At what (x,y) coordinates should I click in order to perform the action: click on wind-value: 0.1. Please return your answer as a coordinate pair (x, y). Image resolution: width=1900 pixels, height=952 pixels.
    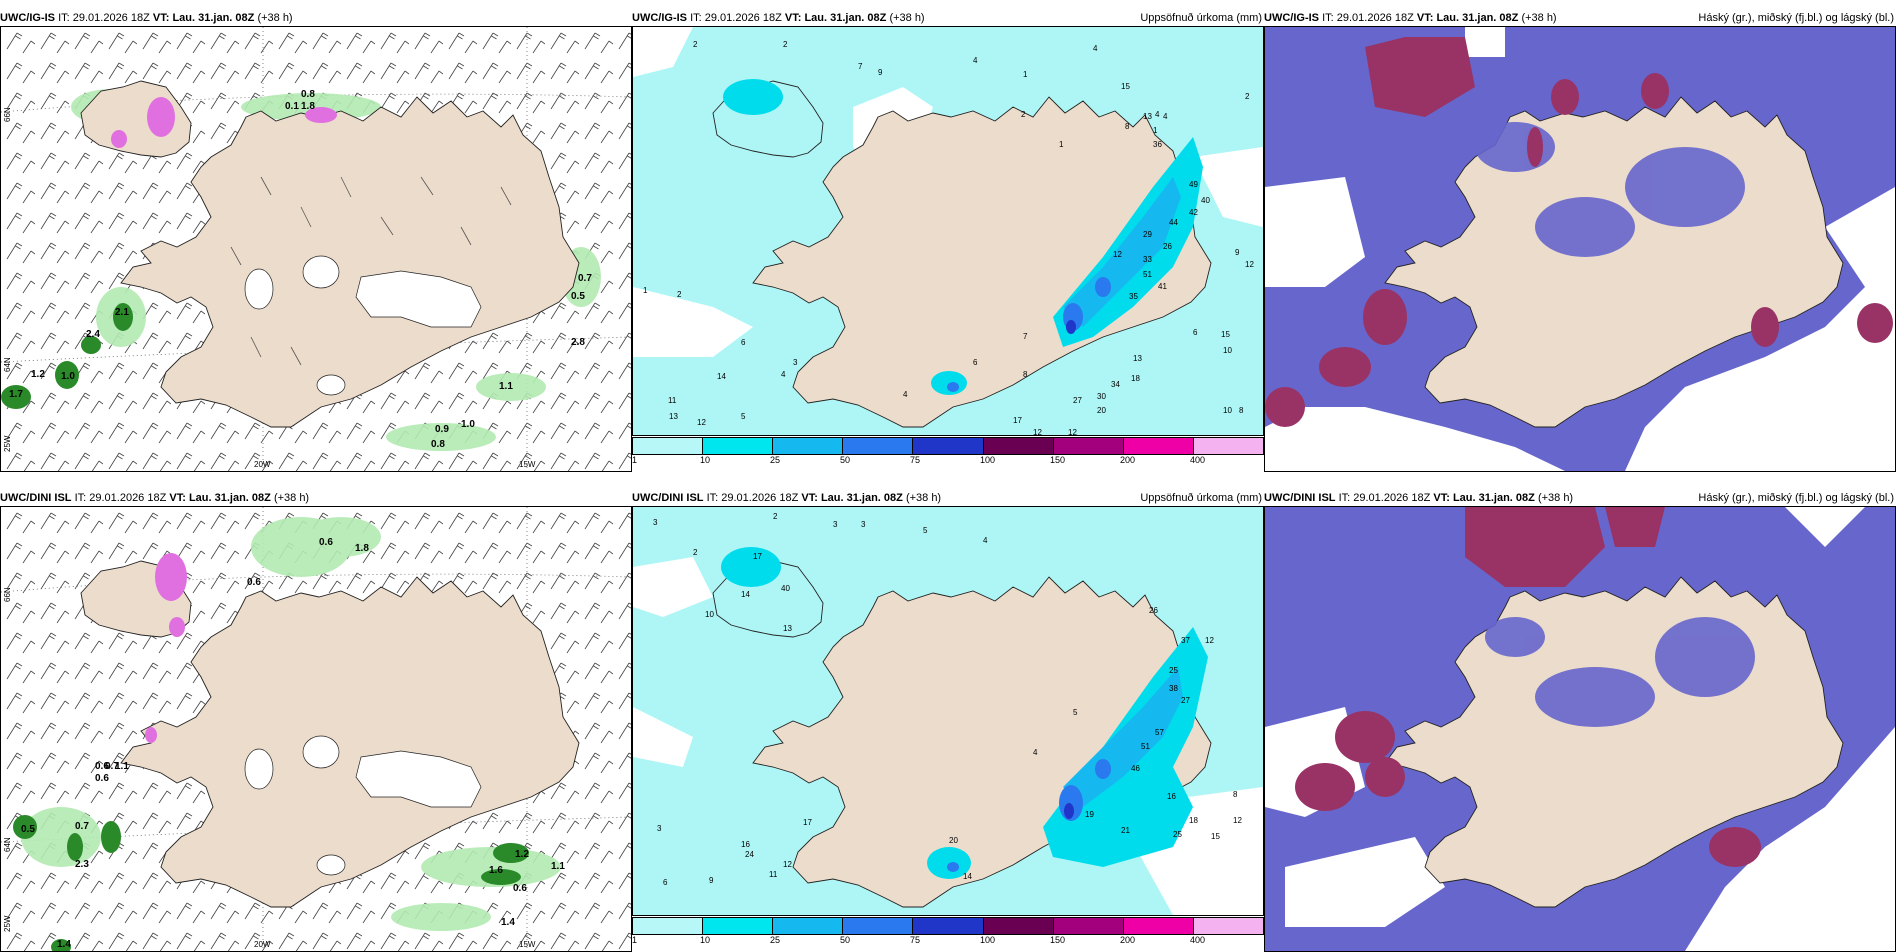
    Looking at the image, I should click on (292, 106).